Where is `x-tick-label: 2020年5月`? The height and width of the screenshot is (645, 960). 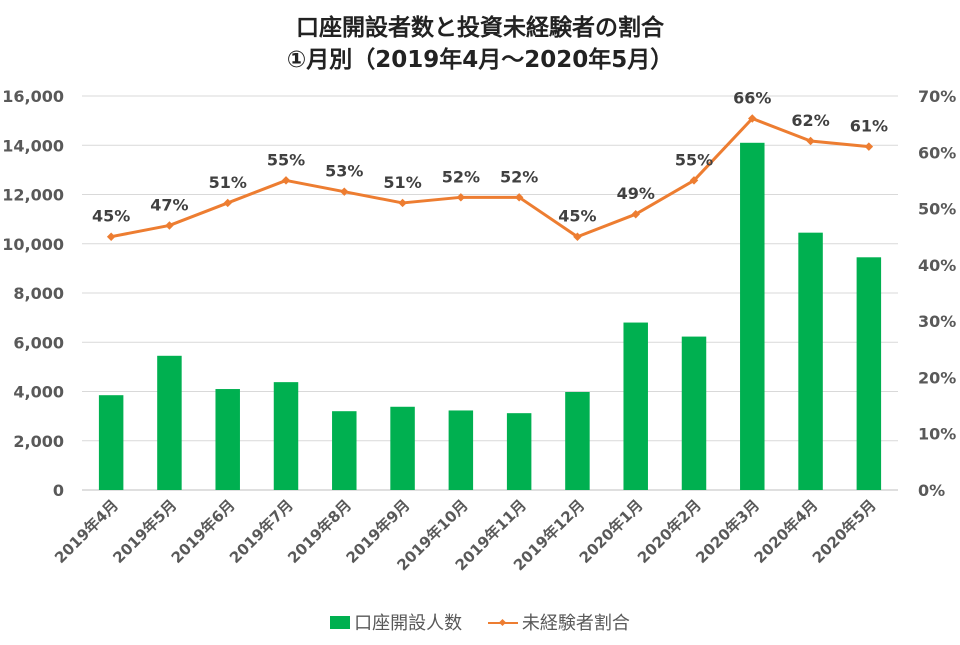 x-tick-label: 2020年5月 is located at coordinates (844, 531).